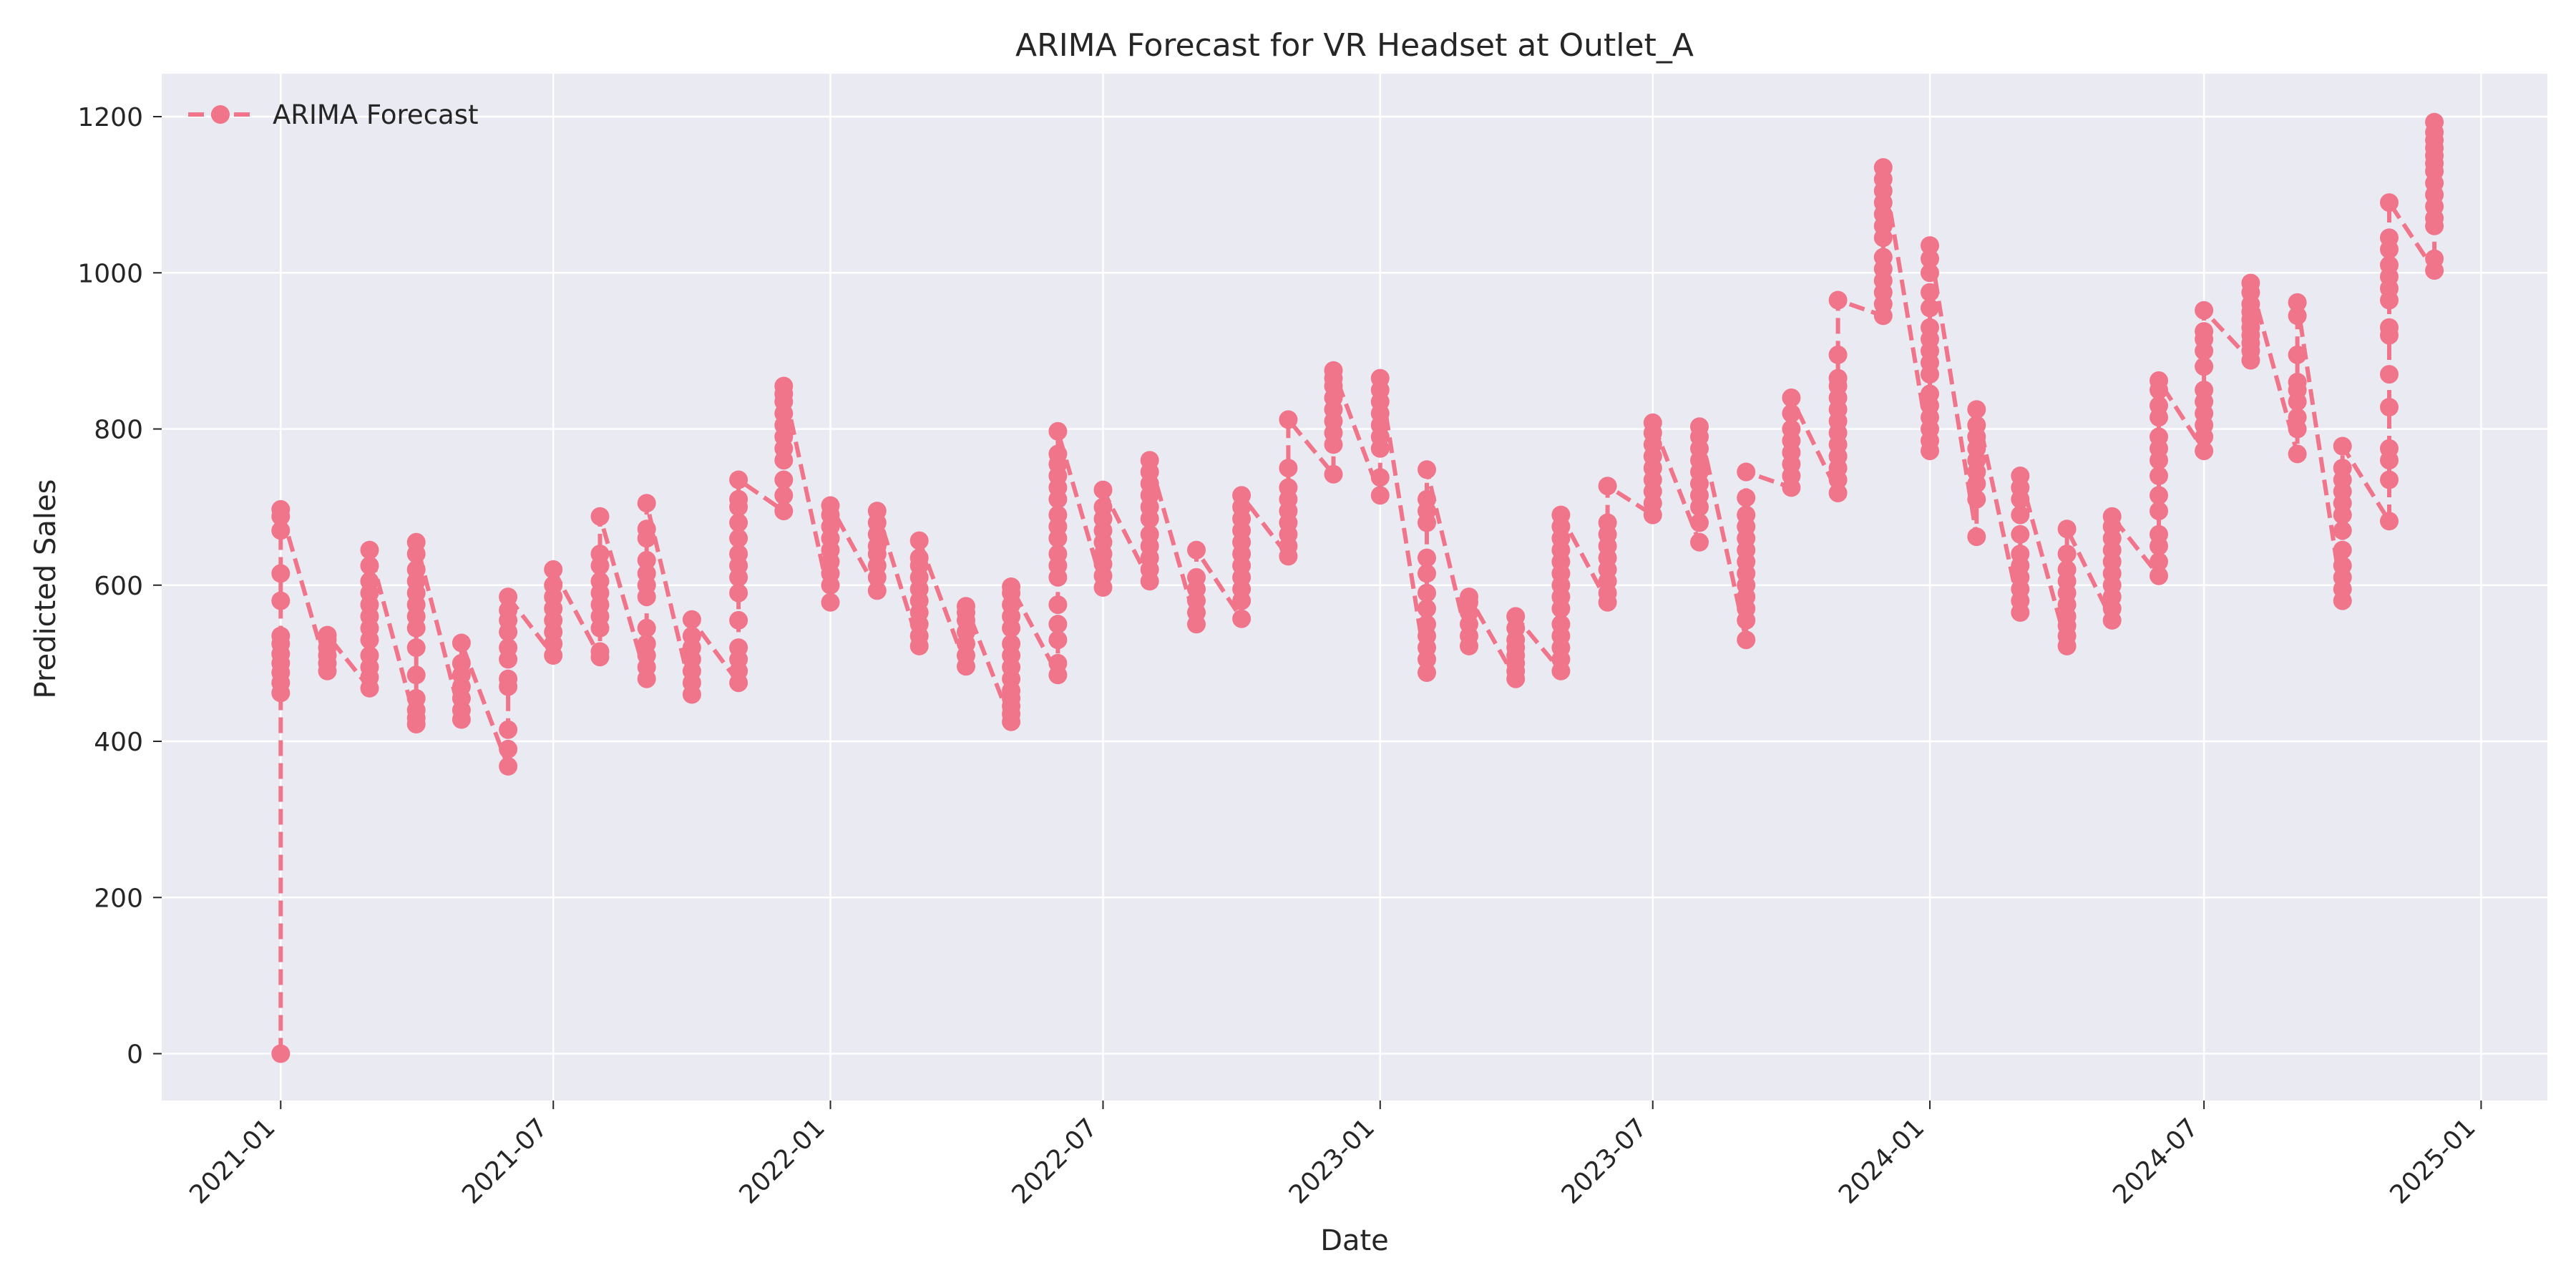 The width and height of the screenshot is (2576, 1288). Describe the element at coordinates (376, 114) in the screenshot. I see `legend-label: ARIMA Forecast` at that location.